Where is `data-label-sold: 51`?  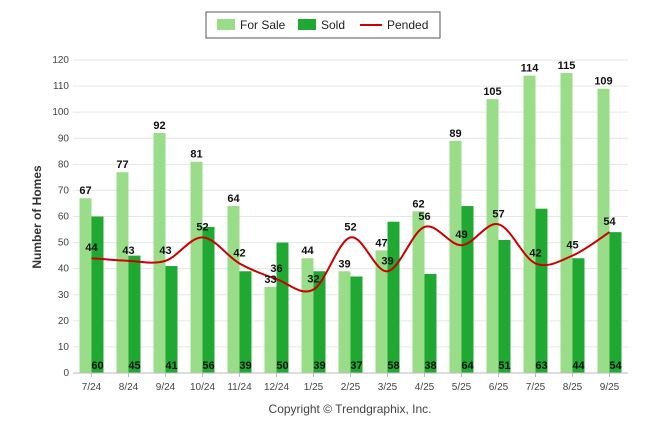 data-label-sold: 51 is located at coordinates (504, 366).